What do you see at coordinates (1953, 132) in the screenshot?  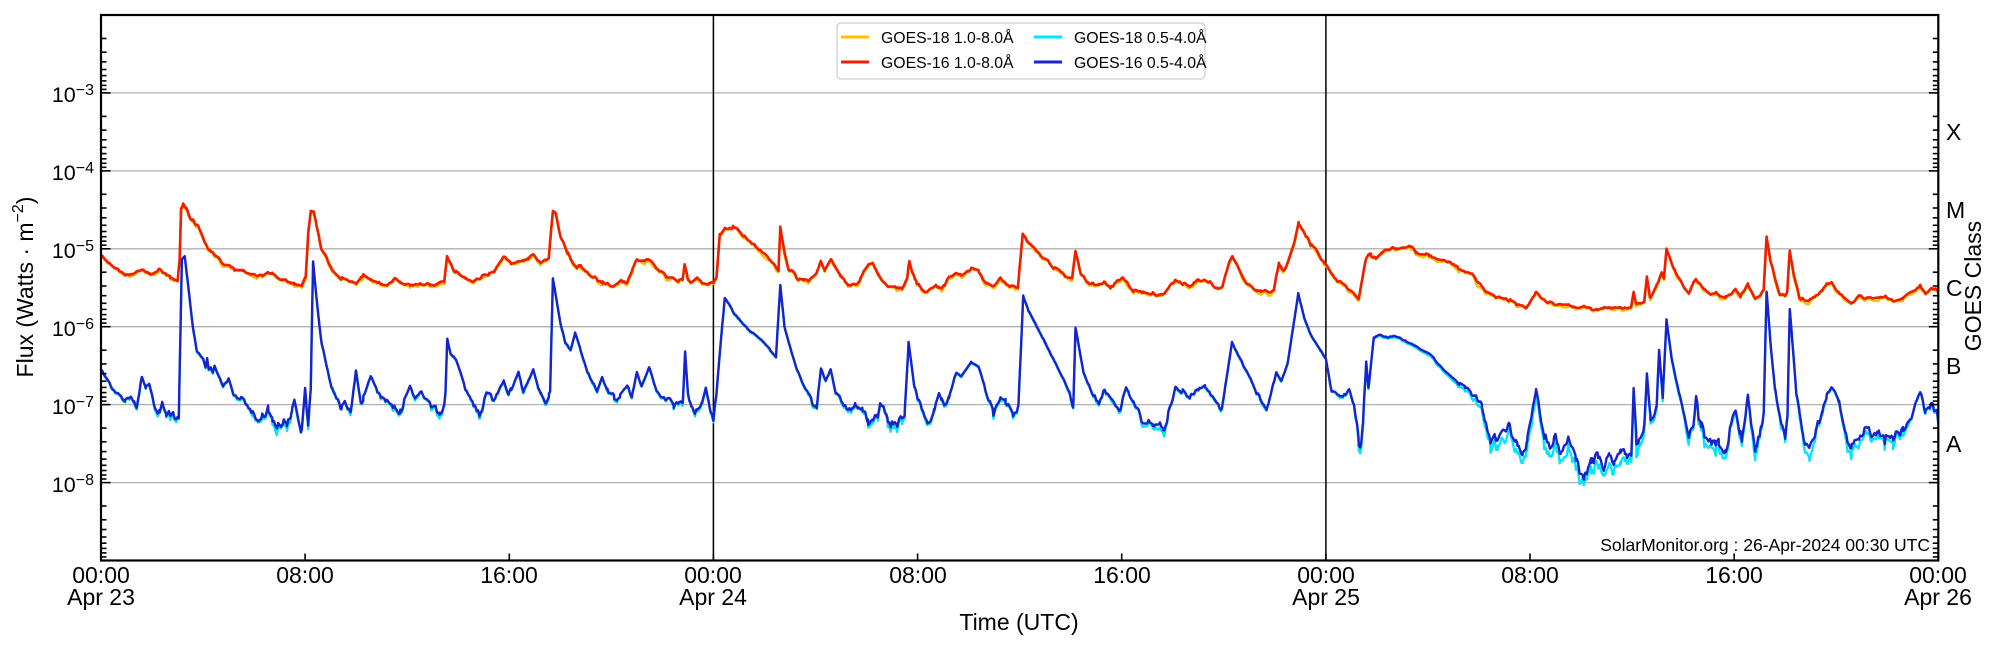 I see `svg-text: X` at bounding box center [1953, 132].